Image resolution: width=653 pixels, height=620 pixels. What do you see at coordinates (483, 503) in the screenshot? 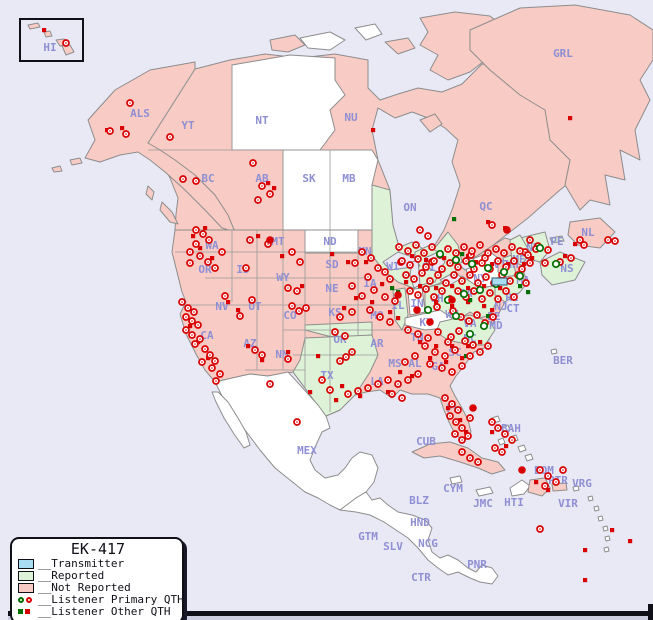
I see `region-label-jmc: JMC` at bounding box center [483, 503].